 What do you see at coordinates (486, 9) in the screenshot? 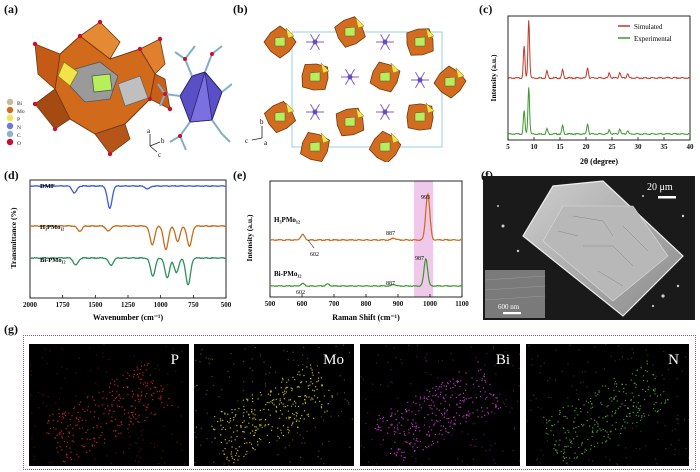
I see `panel-label-c: (c)` at bounding box center [486, 9].